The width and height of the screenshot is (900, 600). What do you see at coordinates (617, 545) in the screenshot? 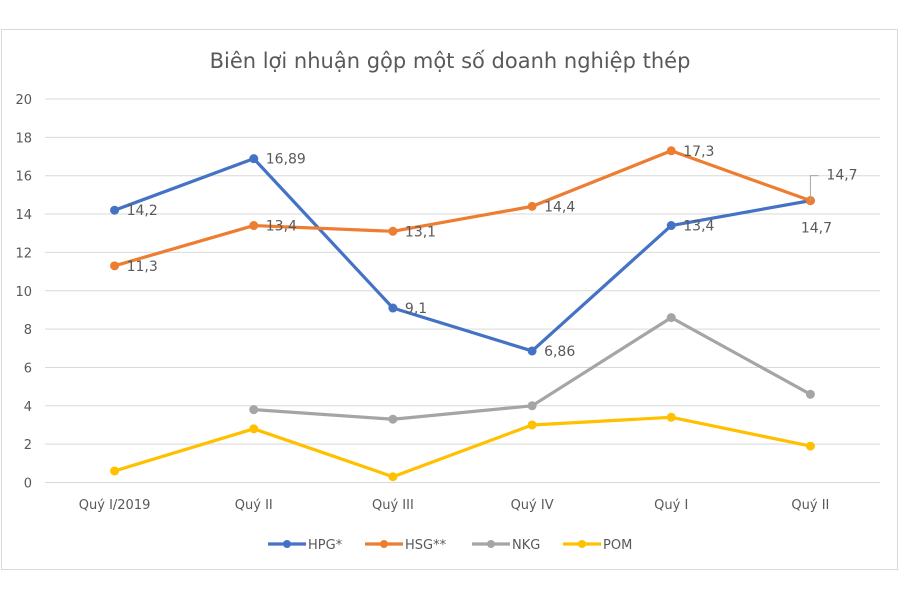
I see `legend-label: POM` at bounding box center [617, 545].